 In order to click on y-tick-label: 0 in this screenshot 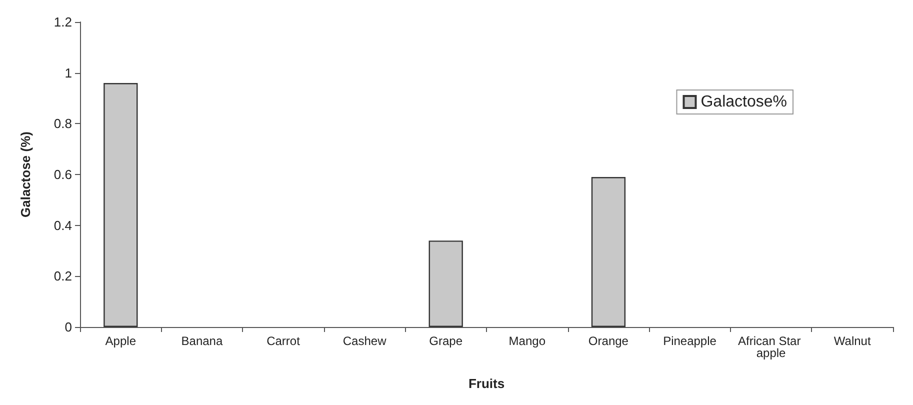, I will do `click(68, 327)`.